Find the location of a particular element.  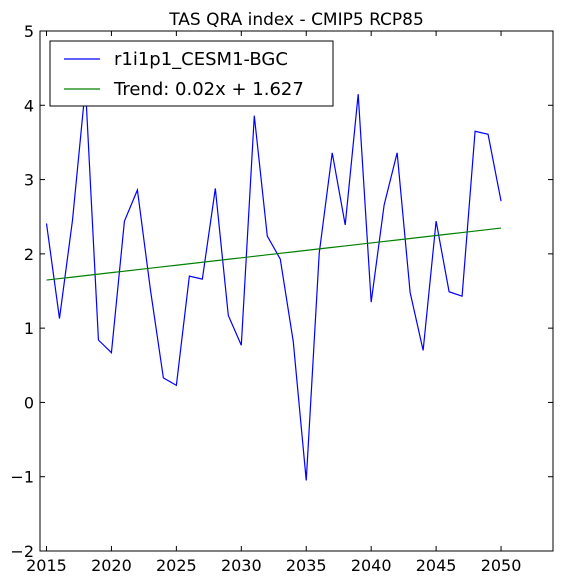

x-tick-label: 2045 is located at coordinates (436, 565).